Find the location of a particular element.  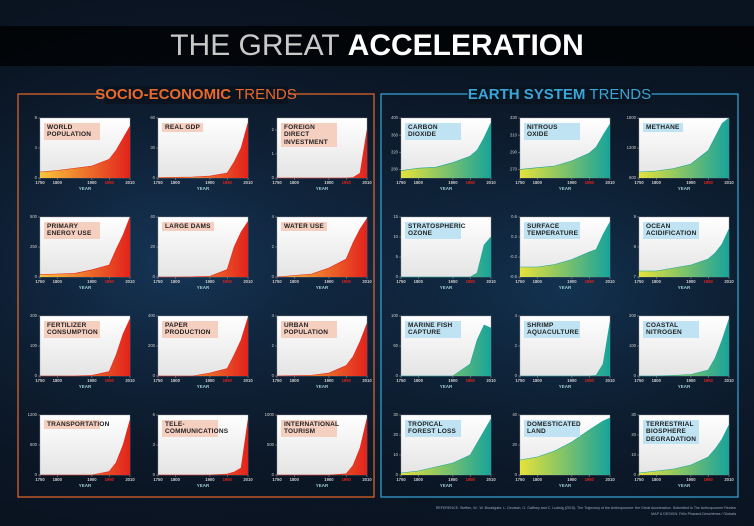

chart-title: REAL GDP is located at coordinates (183, 128).